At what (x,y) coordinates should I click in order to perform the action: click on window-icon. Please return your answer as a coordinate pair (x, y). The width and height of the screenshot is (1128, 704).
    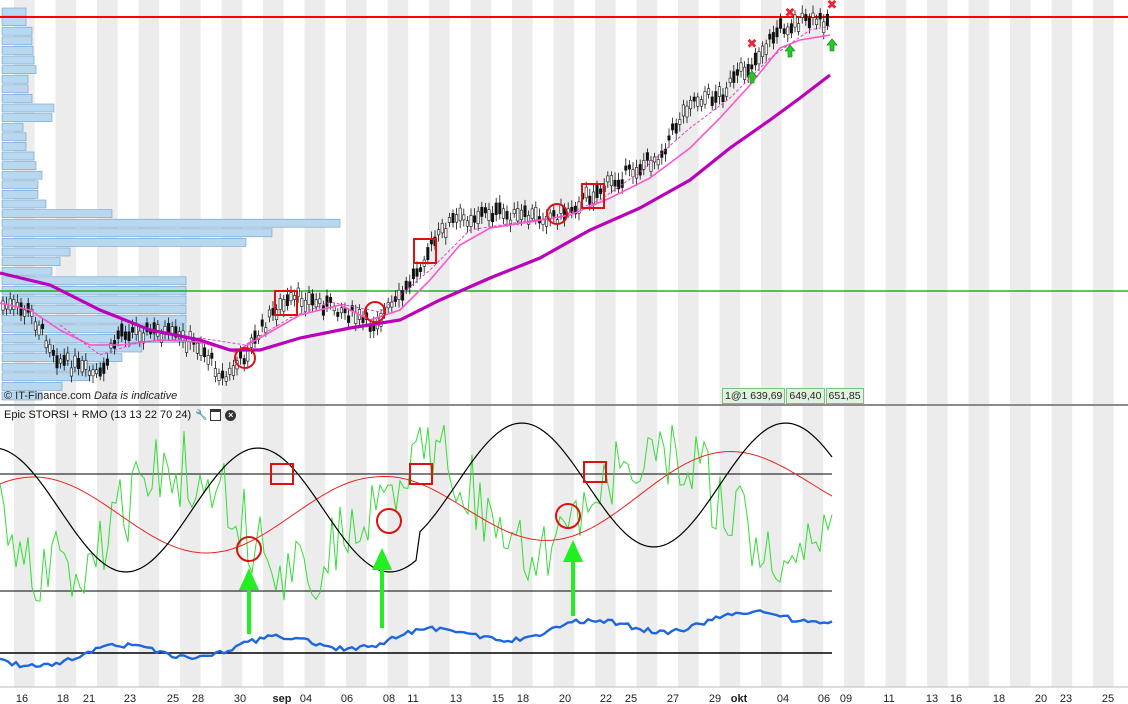
    Looking at the image, I should click on (216, 415).